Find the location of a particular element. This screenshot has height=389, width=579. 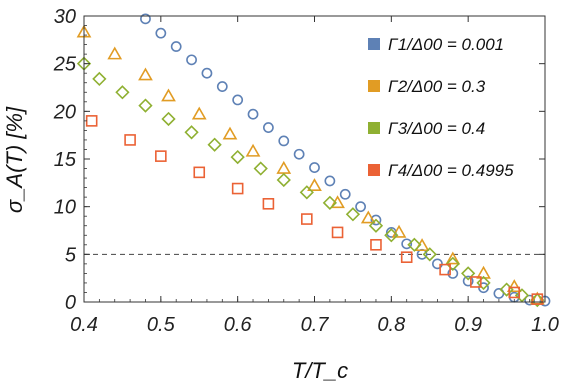

y-axis-title-group: σ_A(T) [%] is located at coordinates (14, 159).